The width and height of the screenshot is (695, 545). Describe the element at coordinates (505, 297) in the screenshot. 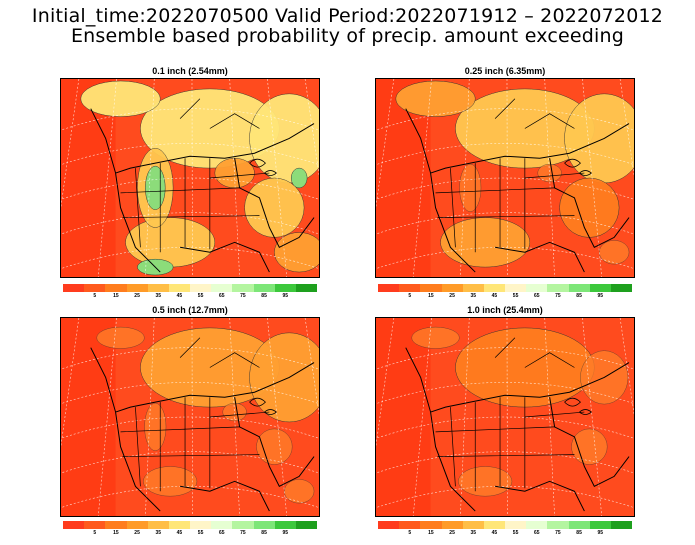

I see `colorbar-labels-0.25-inch: 5 15 25 35 45 55 65 75 85 95` at that location.